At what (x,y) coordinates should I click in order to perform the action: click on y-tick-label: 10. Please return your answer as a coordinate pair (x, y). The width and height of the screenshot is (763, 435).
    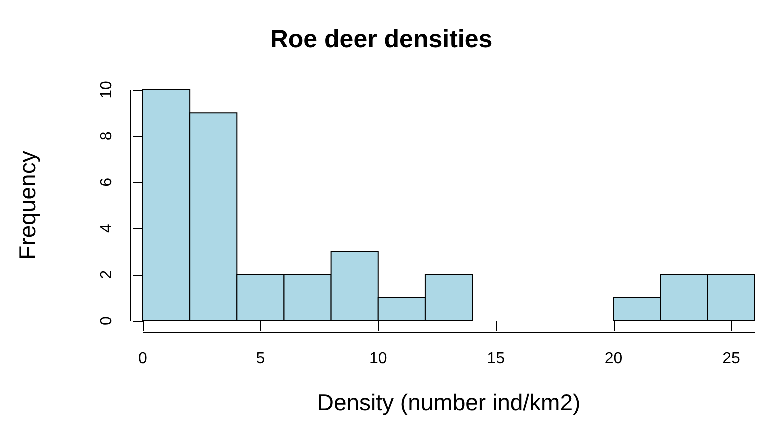
    Looking at the image, I should click on (107, 90).